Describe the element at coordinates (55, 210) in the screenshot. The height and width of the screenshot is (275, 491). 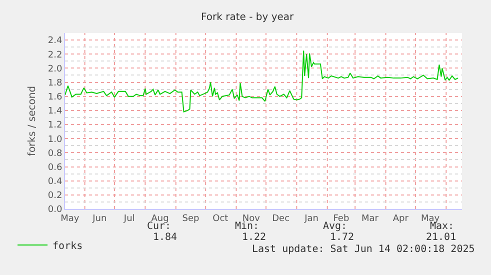
I see `y-tick-label: 0.0` at that location.